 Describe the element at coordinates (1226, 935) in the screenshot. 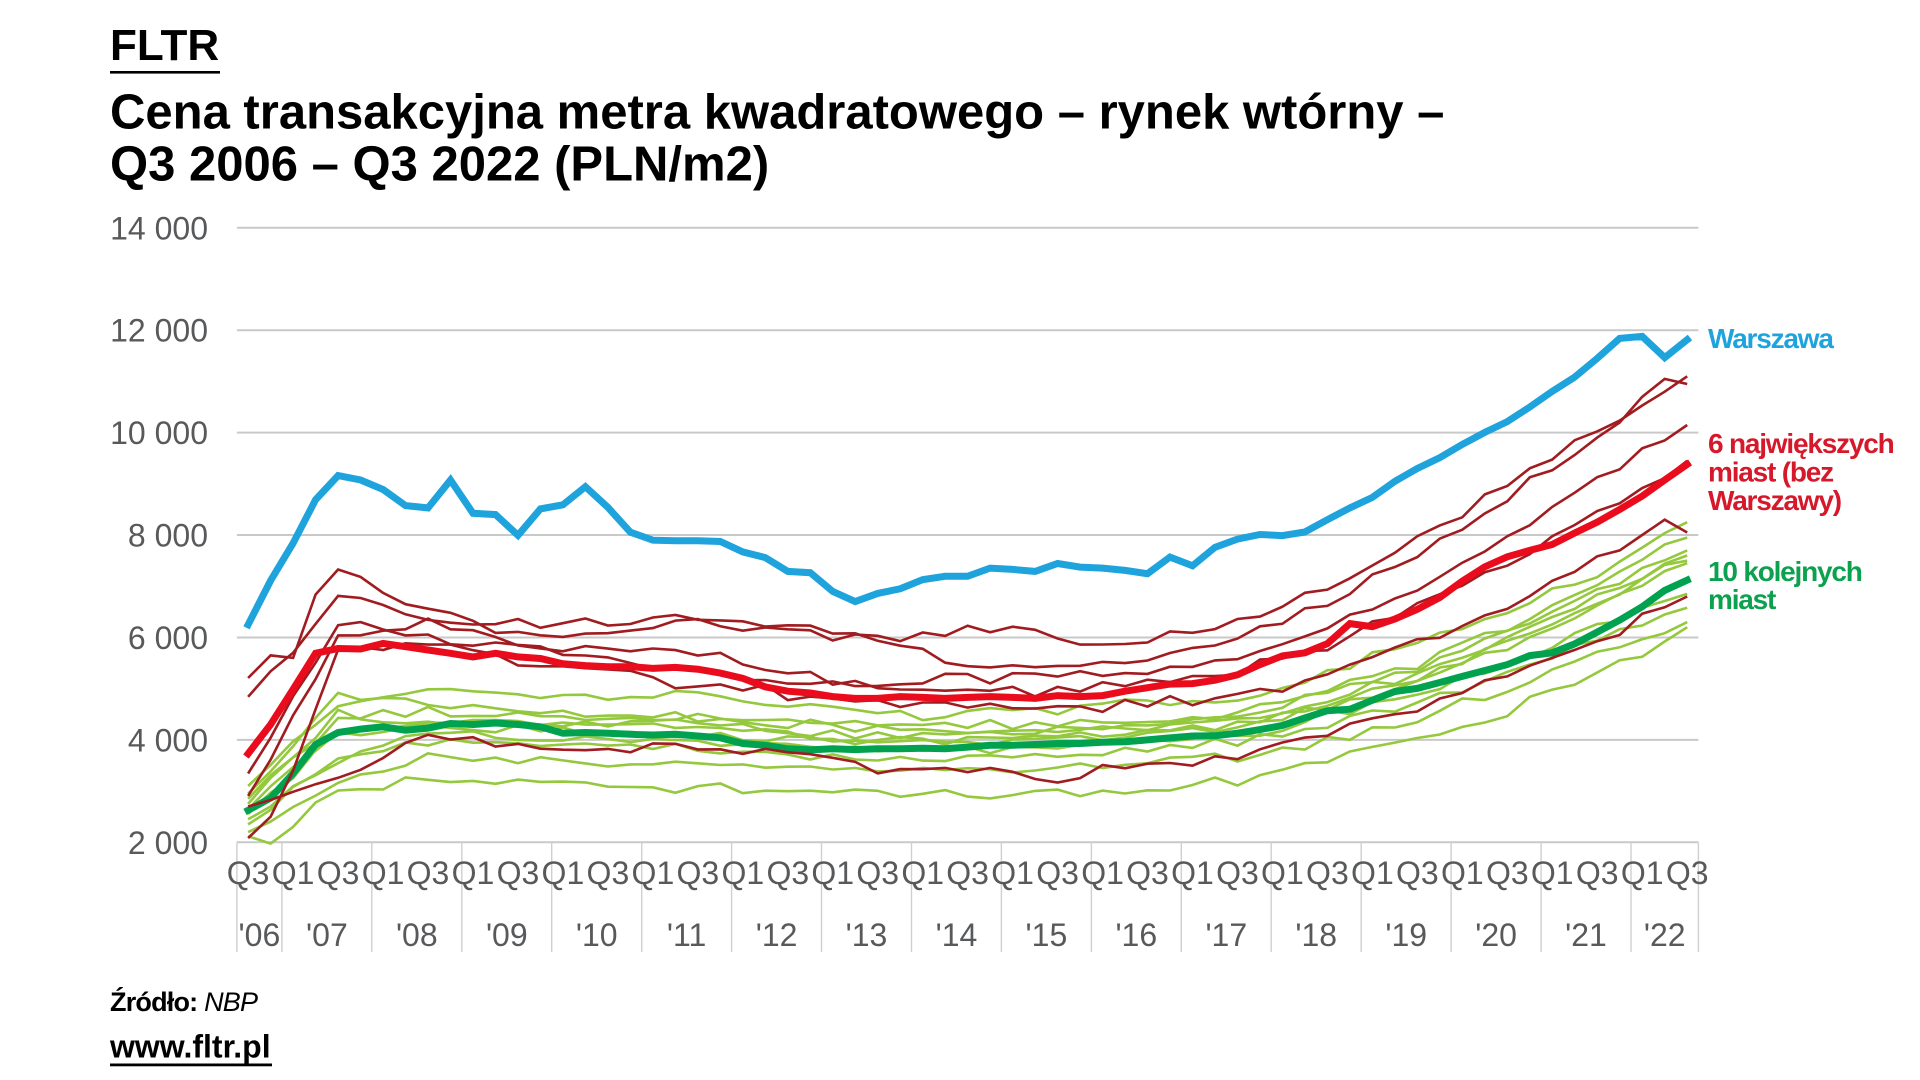

I see `svg-text: '17` at that location.